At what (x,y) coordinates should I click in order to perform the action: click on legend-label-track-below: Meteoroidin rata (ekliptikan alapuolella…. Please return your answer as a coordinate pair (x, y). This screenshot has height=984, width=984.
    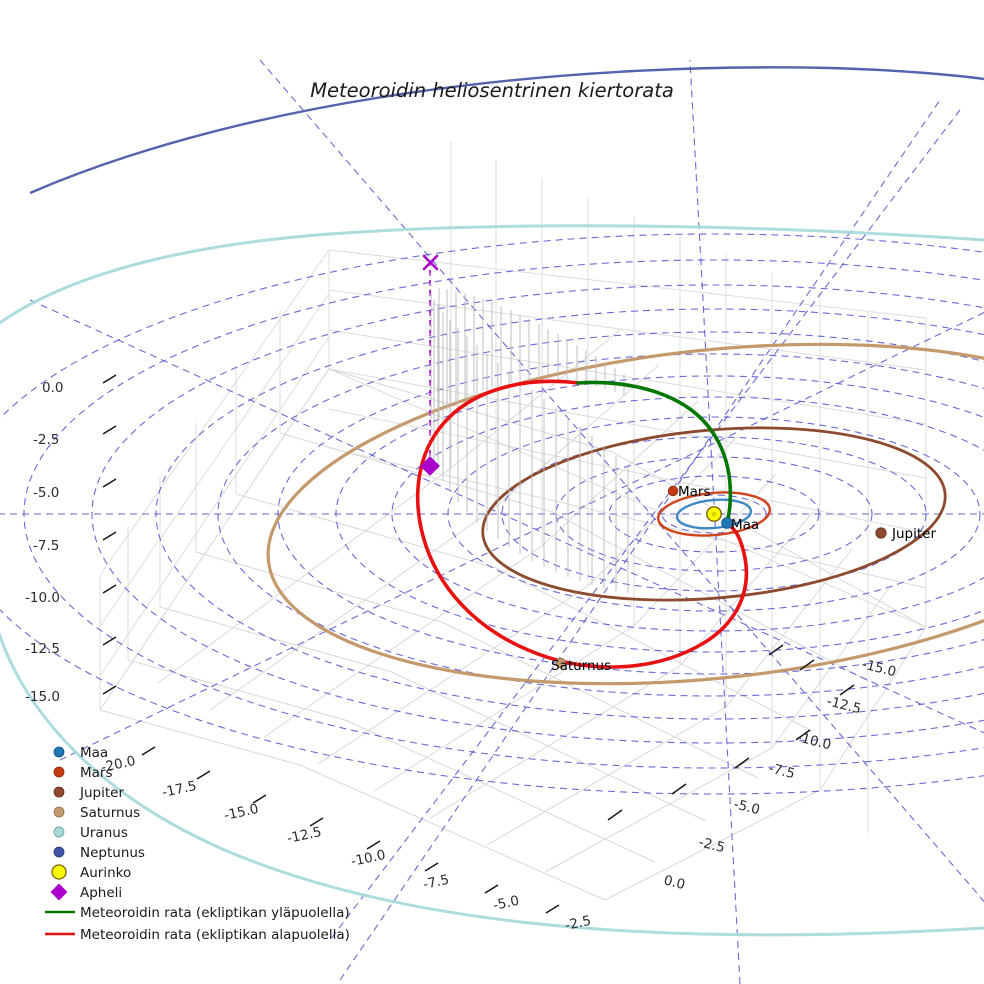
    Looking at the image, I should click on (215, 935).